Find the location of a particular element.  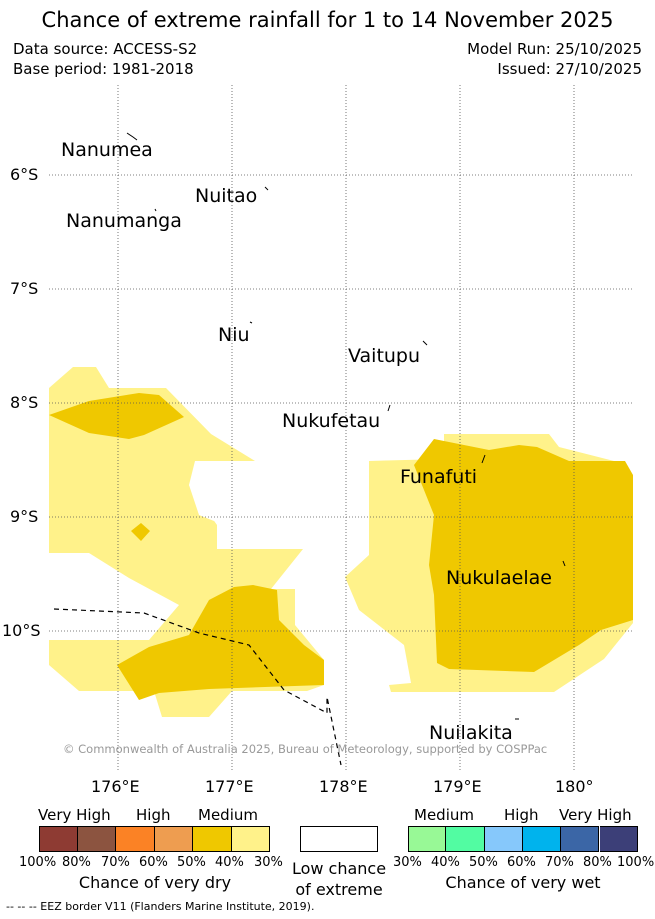

wet-tick-3: 60% is located at coordinates (521, 862).